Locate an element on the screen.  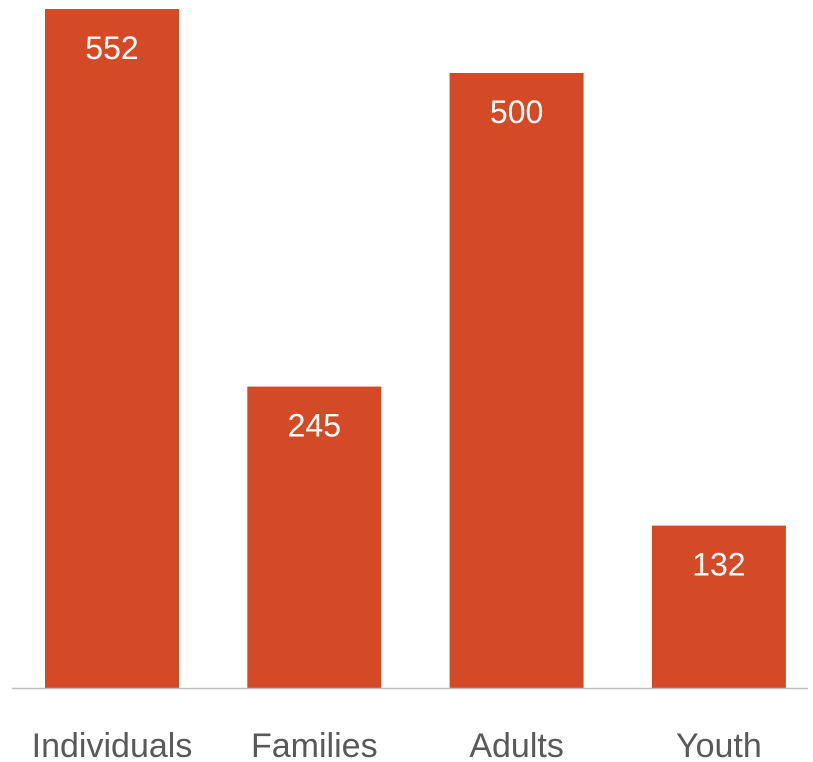
bar-families is located at coordinates (314, 537).